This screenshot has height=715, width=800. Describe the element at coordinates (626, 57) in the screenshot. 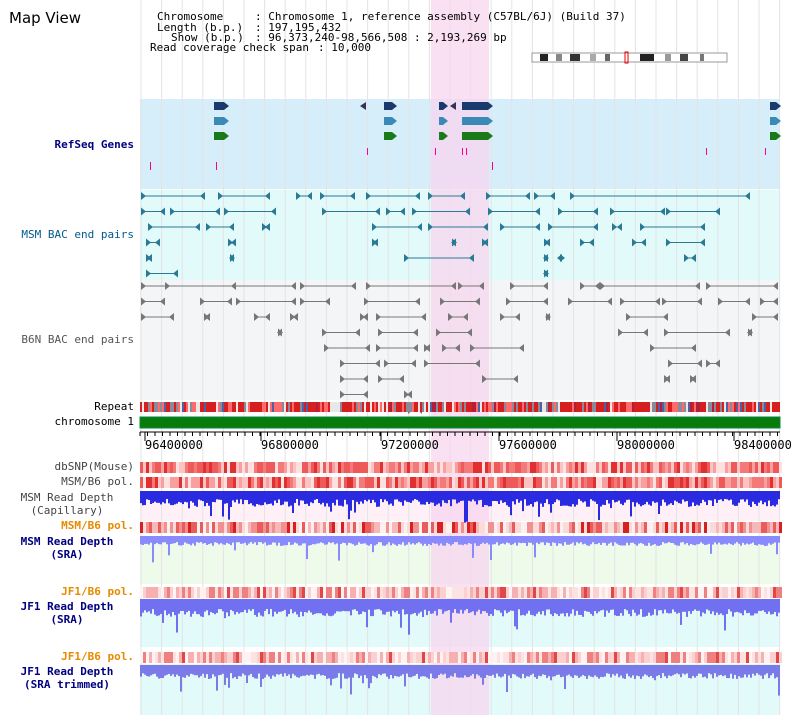

I see `ideogram-position-marker` at that location.